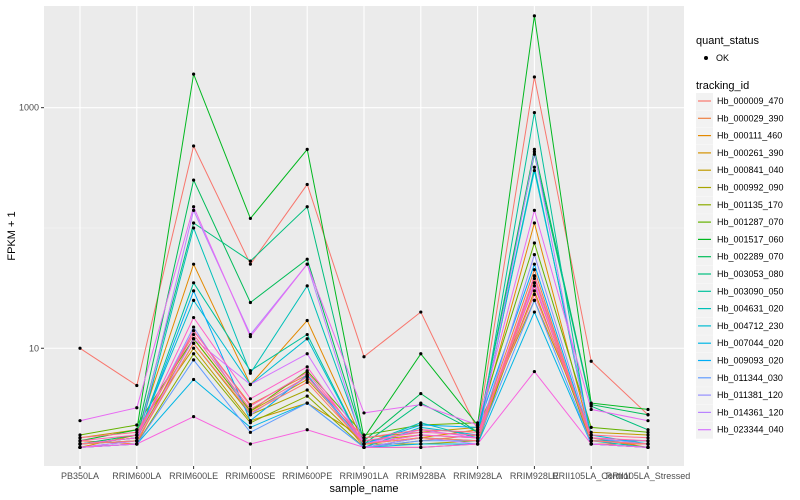 The width and height of the screenshot is (800, 500). What do you see at coordinates (749, 136) in the screenshot?
I see `legend-label: Hb_000111_460` at bounding box center [749, 136].